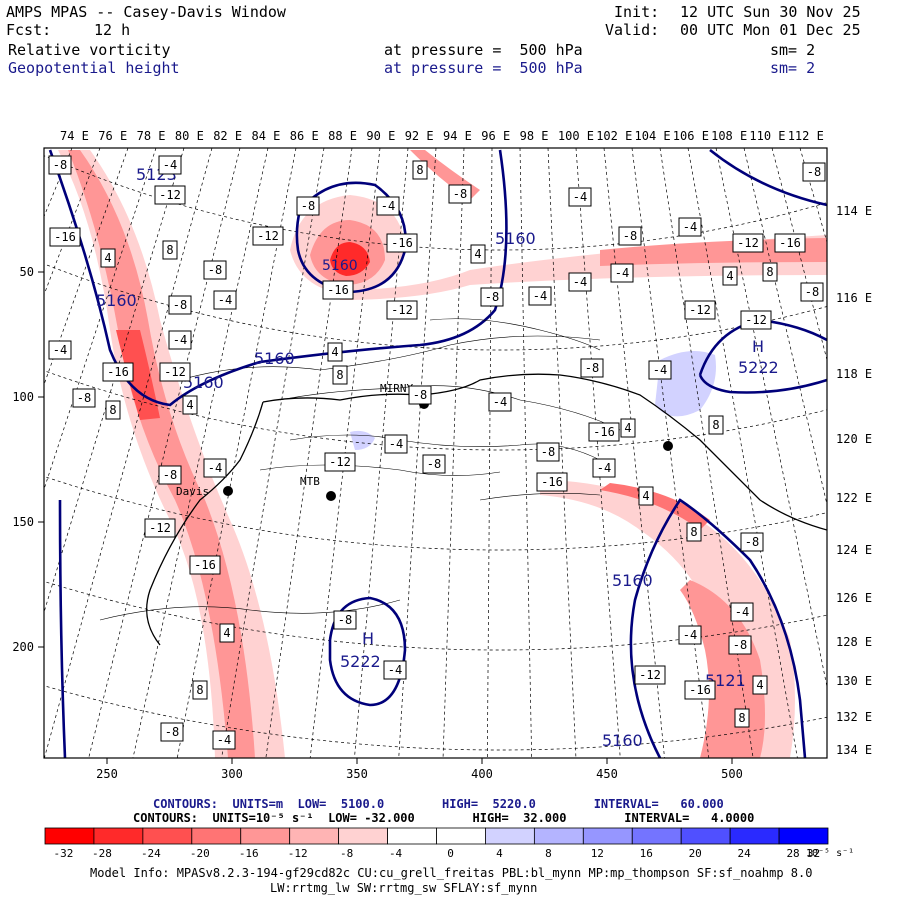  Describe the element at coordinates (228, 491) in the screenshot. I see `davis-station-marker` at that location.